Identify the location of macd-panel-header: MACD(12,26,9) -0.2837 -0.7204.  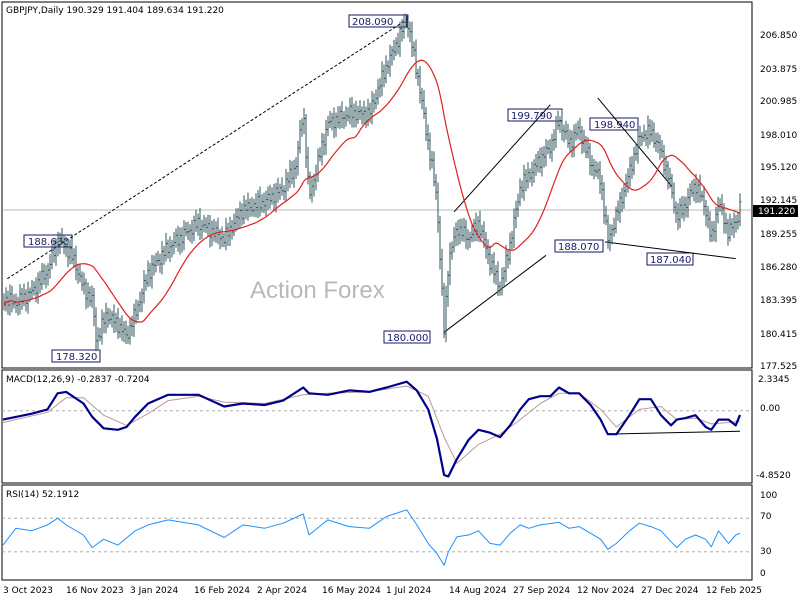
(78, 380).